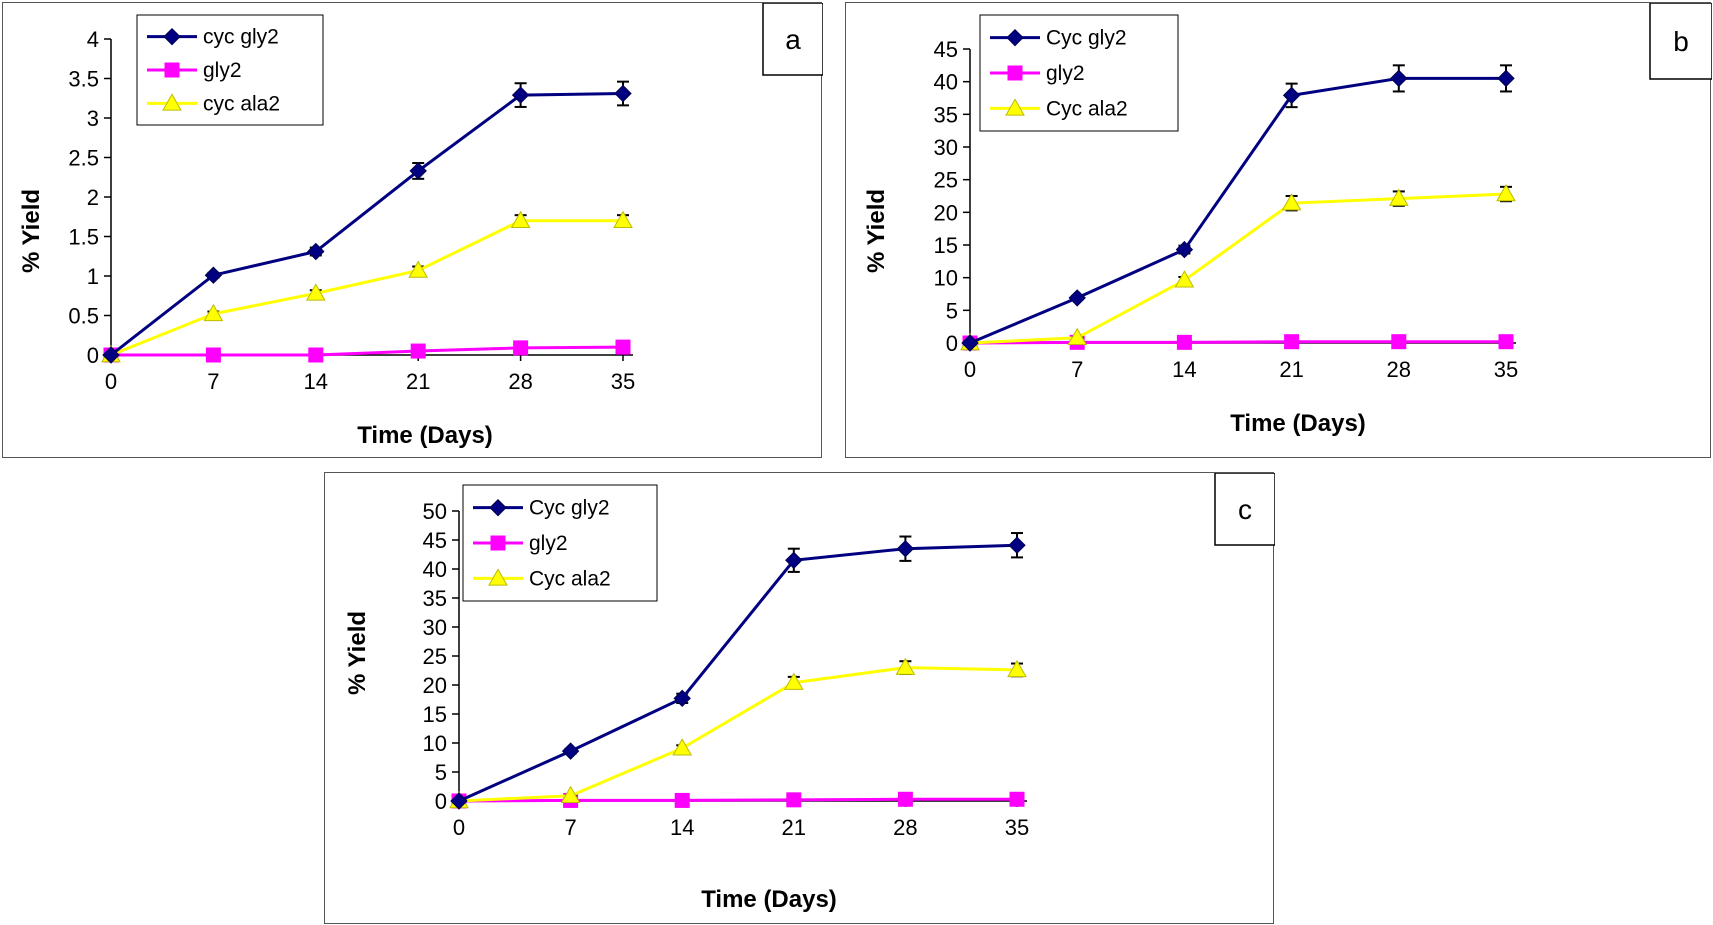  I want to click on panel-letter: a, so click(793, 39).